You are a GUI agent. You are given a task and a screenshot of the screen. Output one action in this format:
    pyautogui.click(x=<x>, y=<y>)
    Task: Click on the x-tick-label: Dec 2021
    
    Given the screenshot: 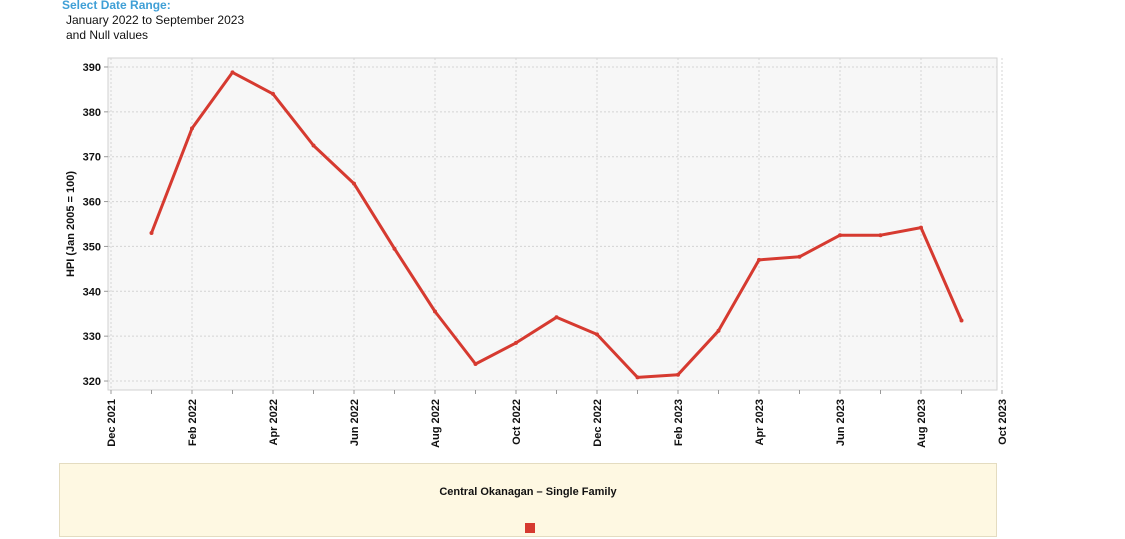 What is the action you would take?
    pyautogui.click(x=112, y=423)
    